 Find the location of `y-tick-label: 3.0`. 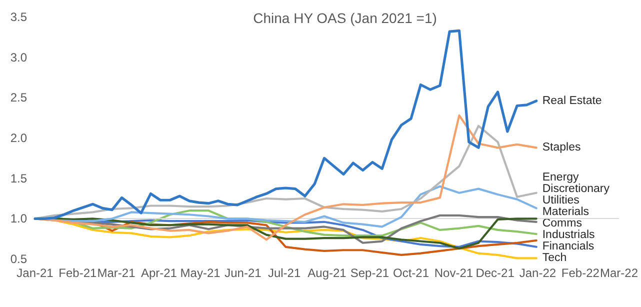

y-tick-label: 3.0 is located at coordinates (19, 57).